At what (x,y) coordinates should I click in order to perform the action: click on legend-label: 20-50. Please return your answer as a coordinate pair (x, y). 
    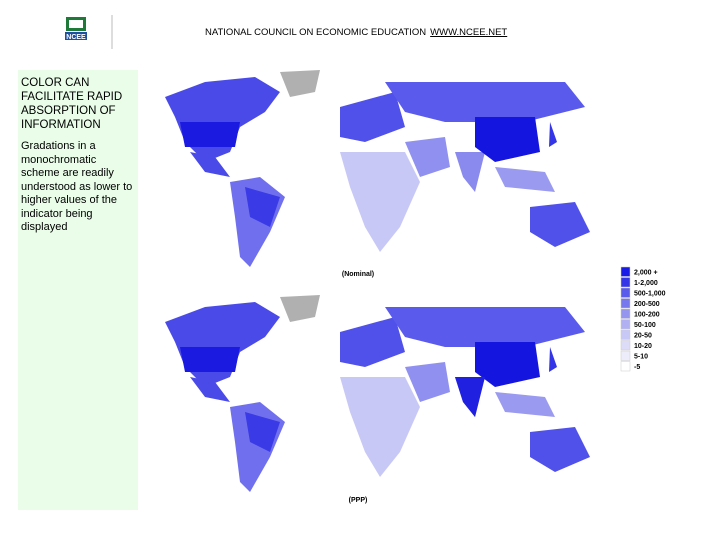
    Looking at the image, I should click on (643, 336).